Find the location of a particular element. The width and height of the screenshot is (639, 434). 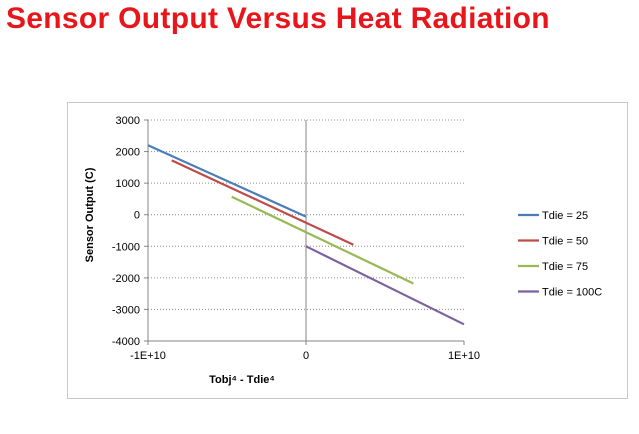

legend-label-3: Tdie = 75 is located at coordinates (565, 267).